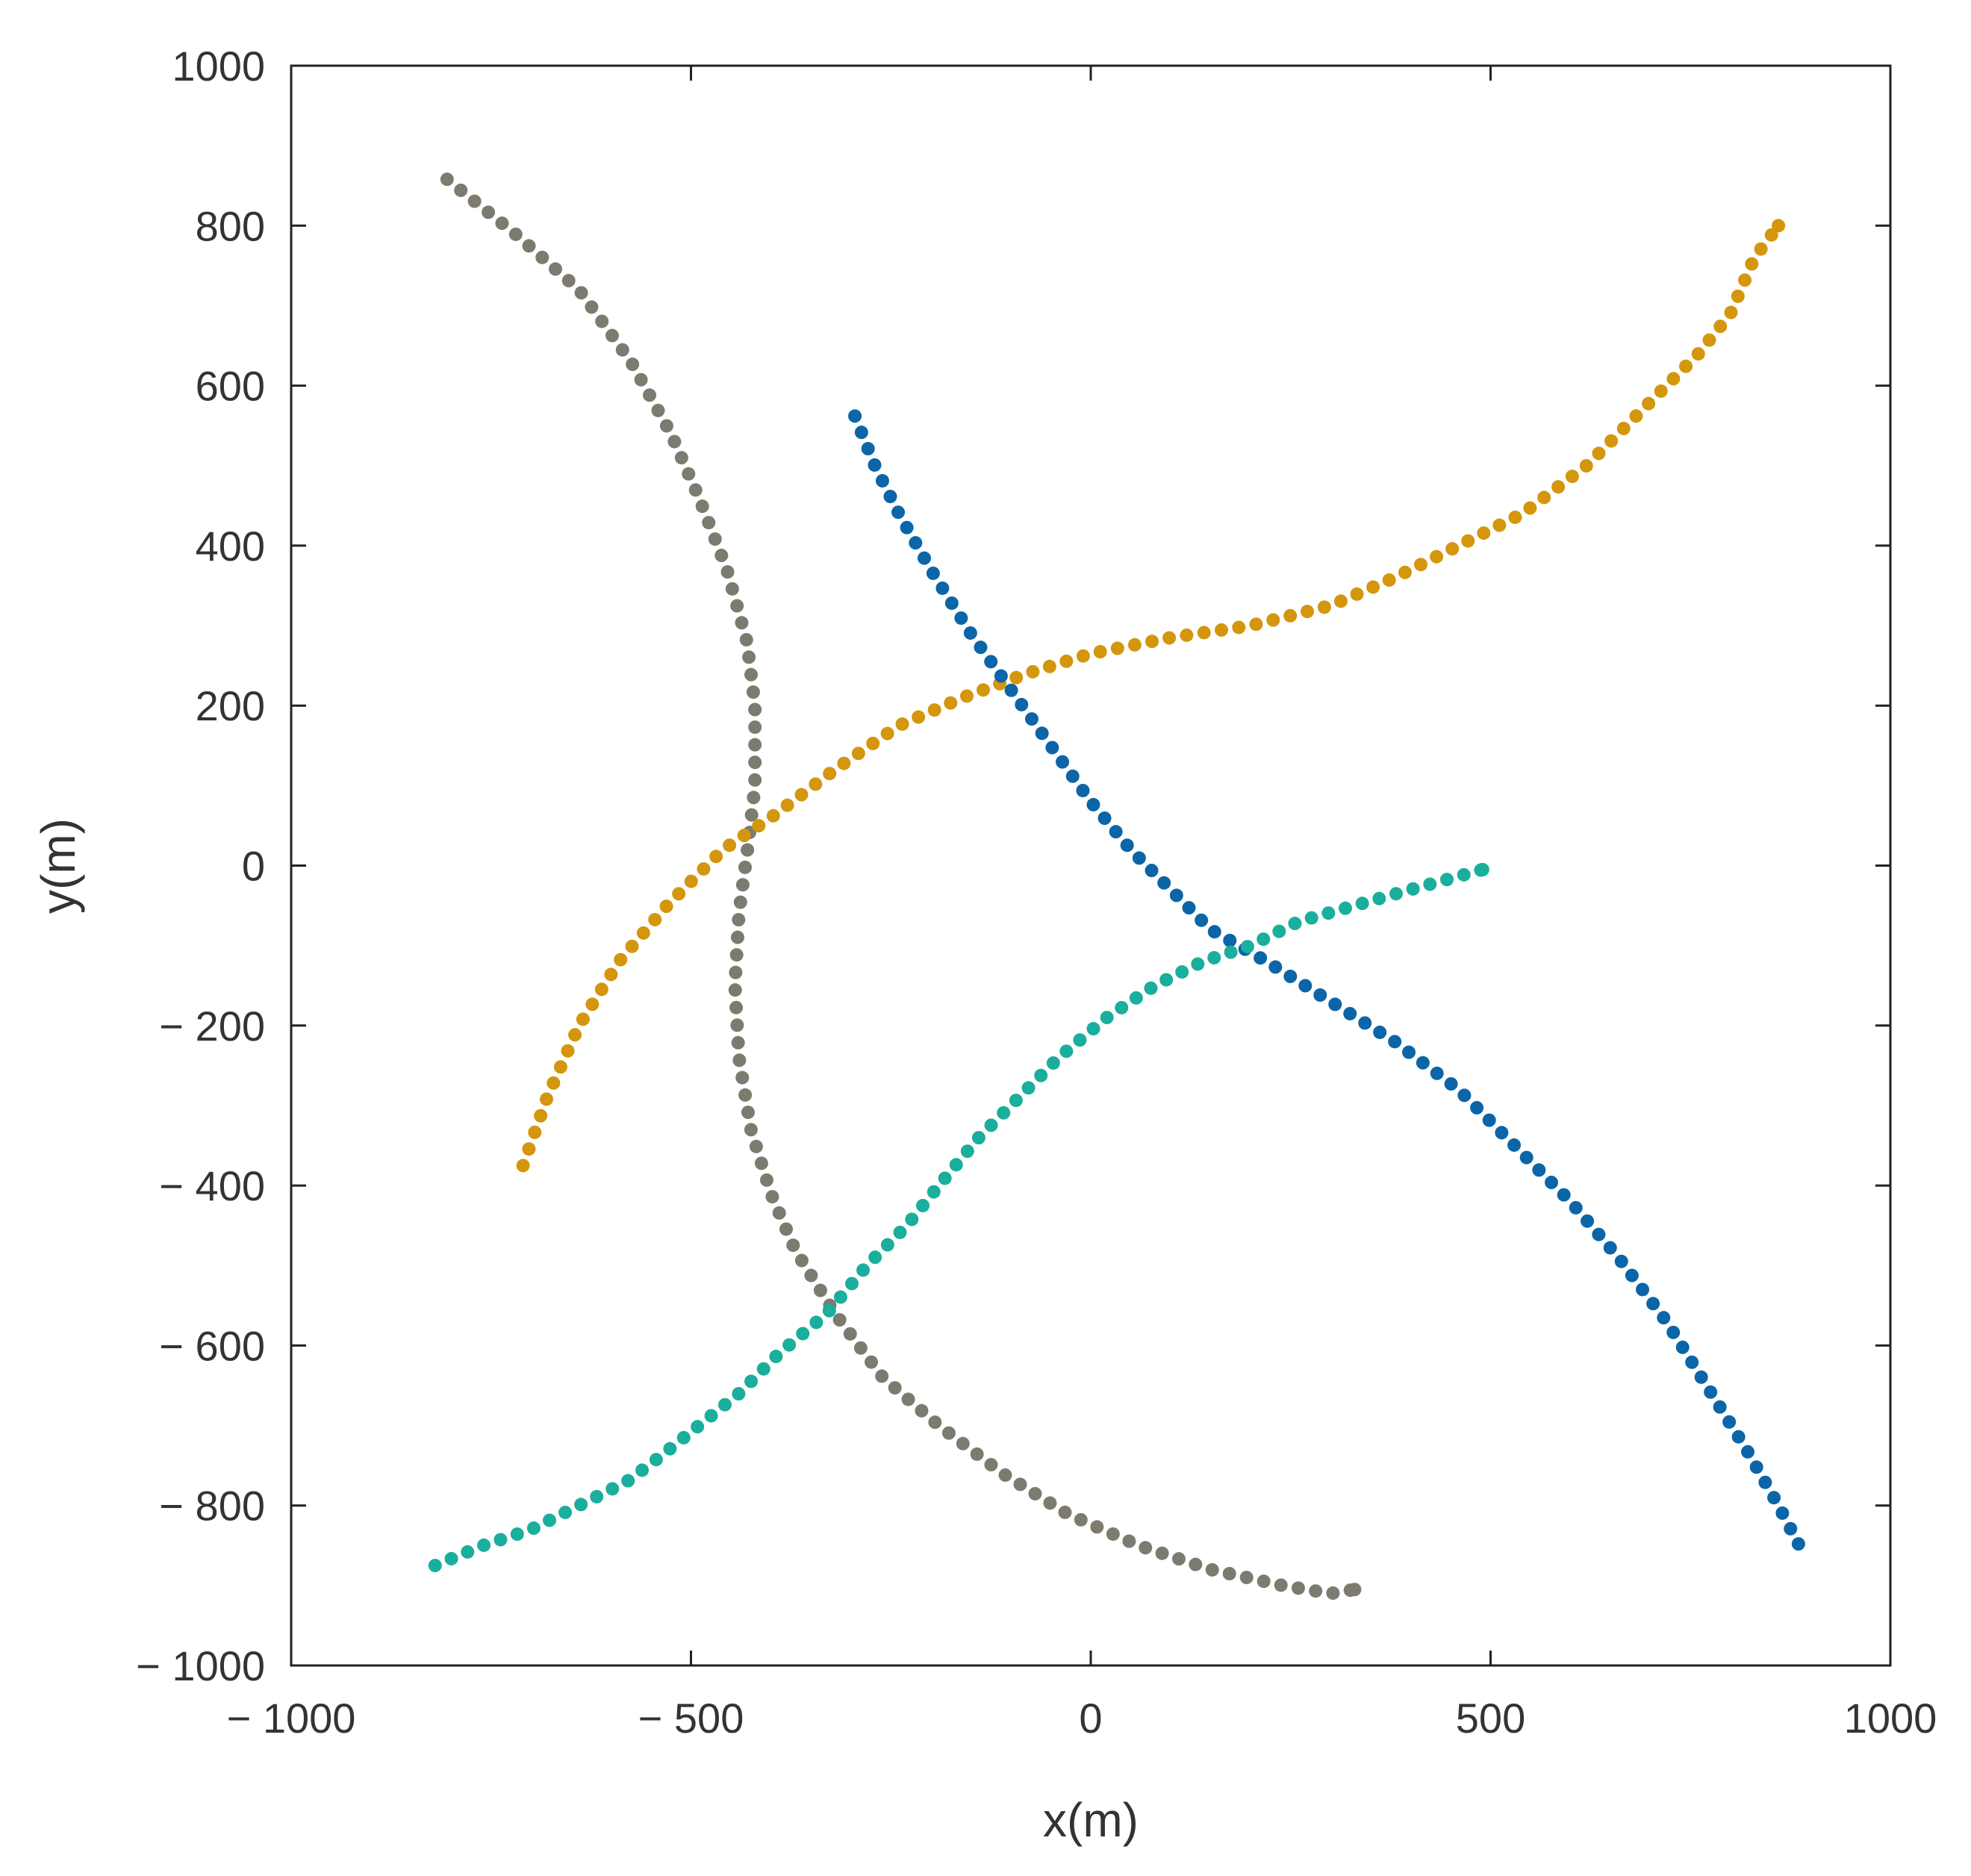 The height and width of the screenshot is (1876, 1971). Describe the element at coordinates (230, 226) in the screenshot. I see `y-tick-label: 800` at that location.